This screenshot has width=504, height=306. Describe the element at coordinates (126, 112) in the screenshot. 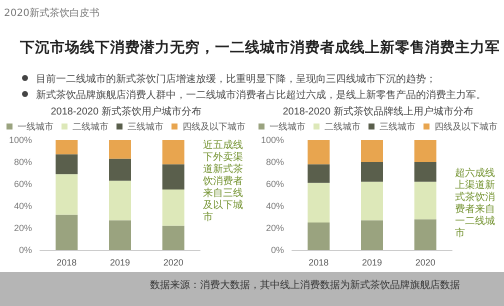

I see `chart-title: 2018-2020 新式茶饮用户城市分布` at that location.